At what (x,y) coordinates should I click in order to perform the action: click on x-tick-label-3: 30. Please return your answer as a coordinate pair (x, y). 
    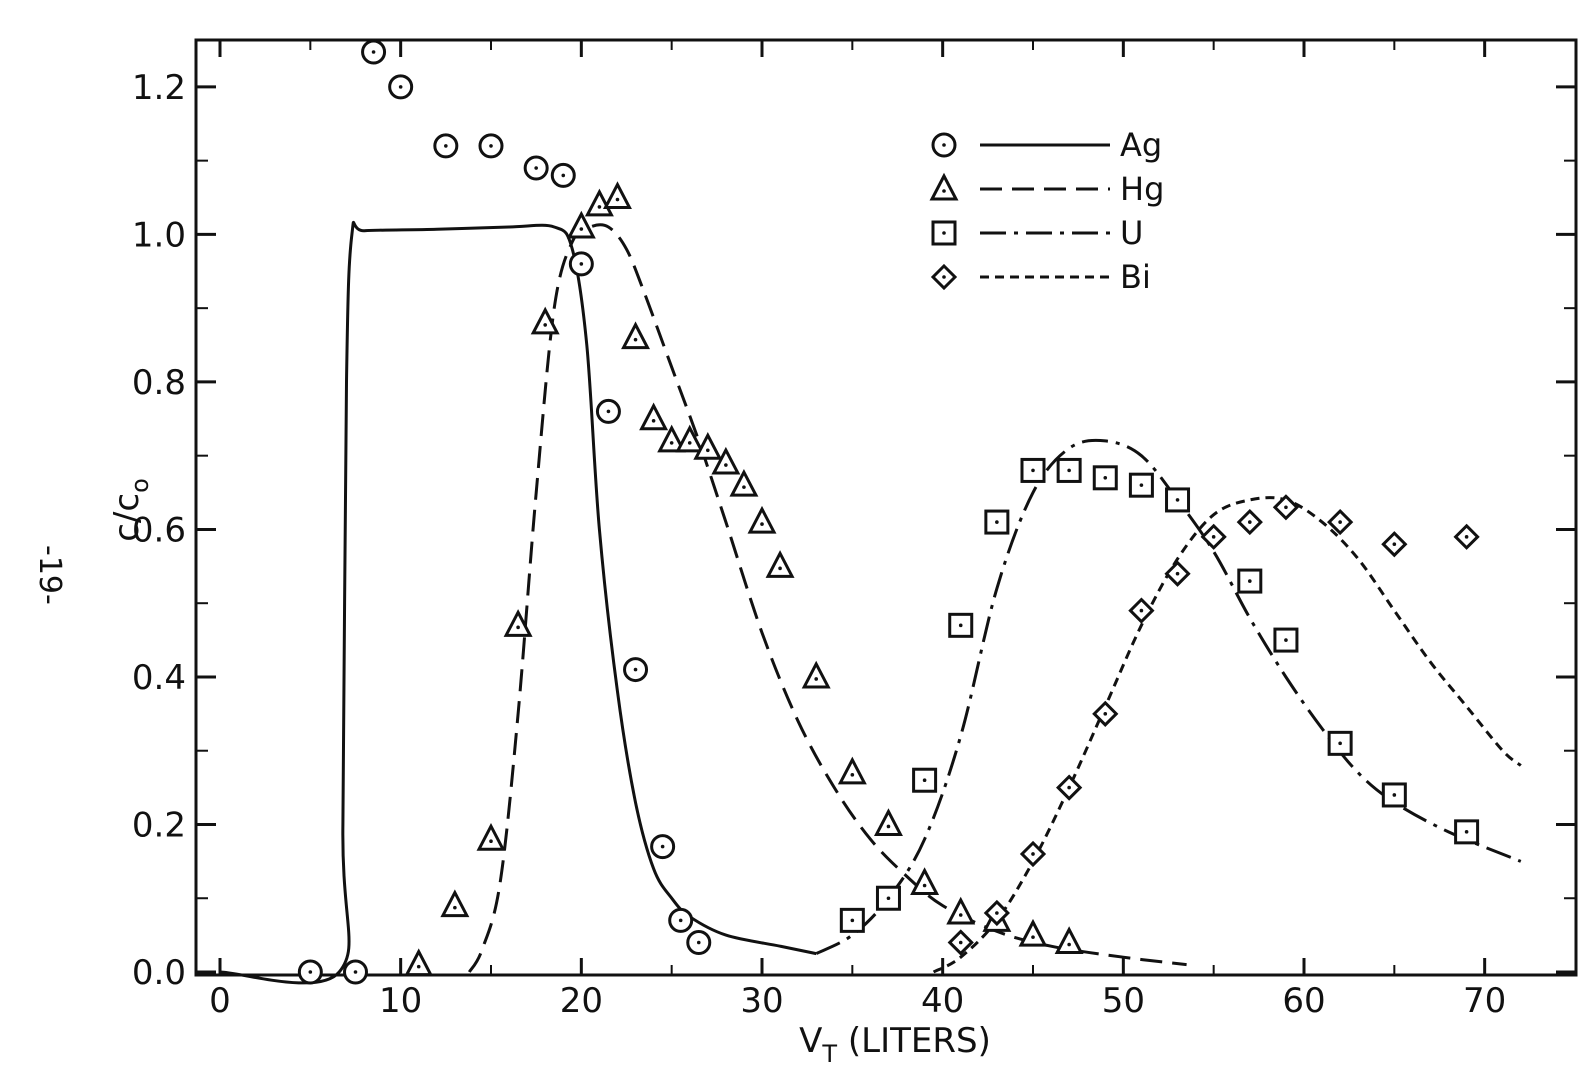
    Looking at the image, I should click on (761, 1001).